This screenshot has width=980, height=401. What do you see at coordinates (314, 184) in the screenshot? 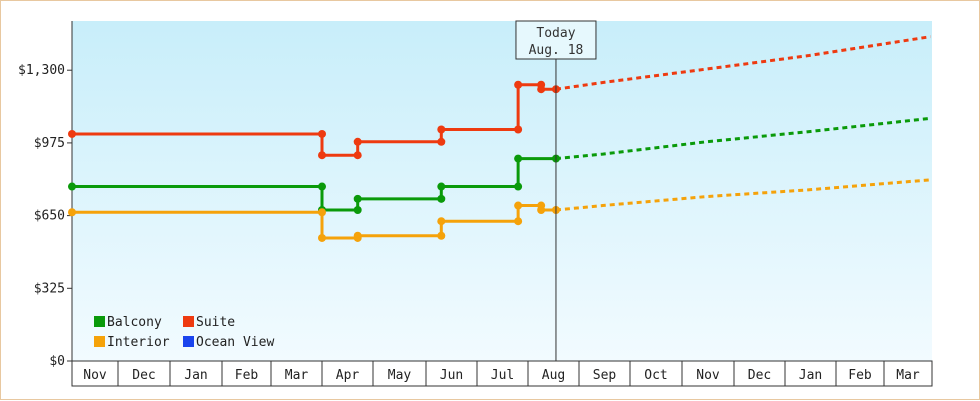
I see `series-line-balcony` at bounding box center [314, 184].